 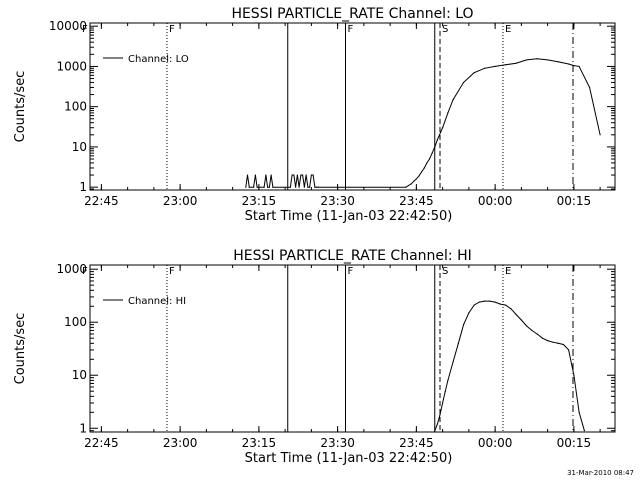 I want to click on x-tick-label: 23:30, so click(x=337, y=201).